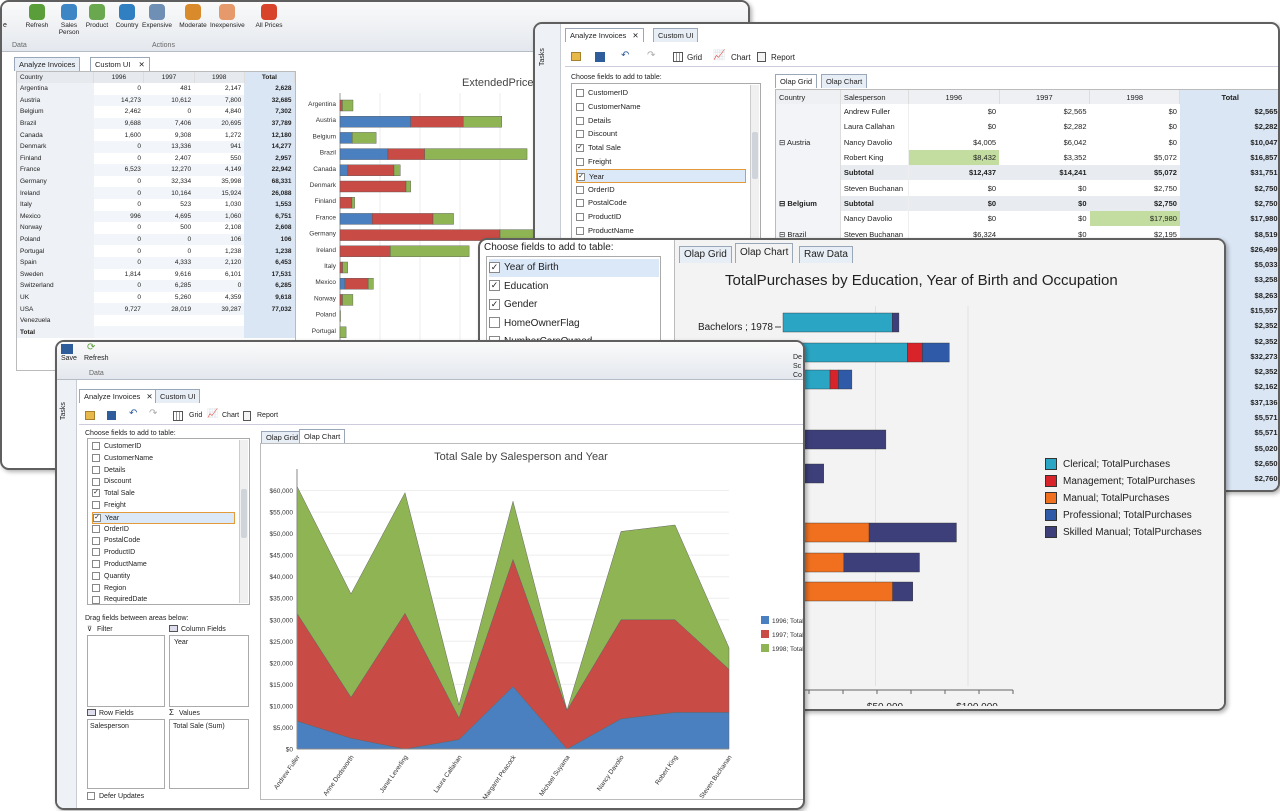 This screenshot has width=1280, height=811. I want to click on field-item: Quantity, so click(163, 577).